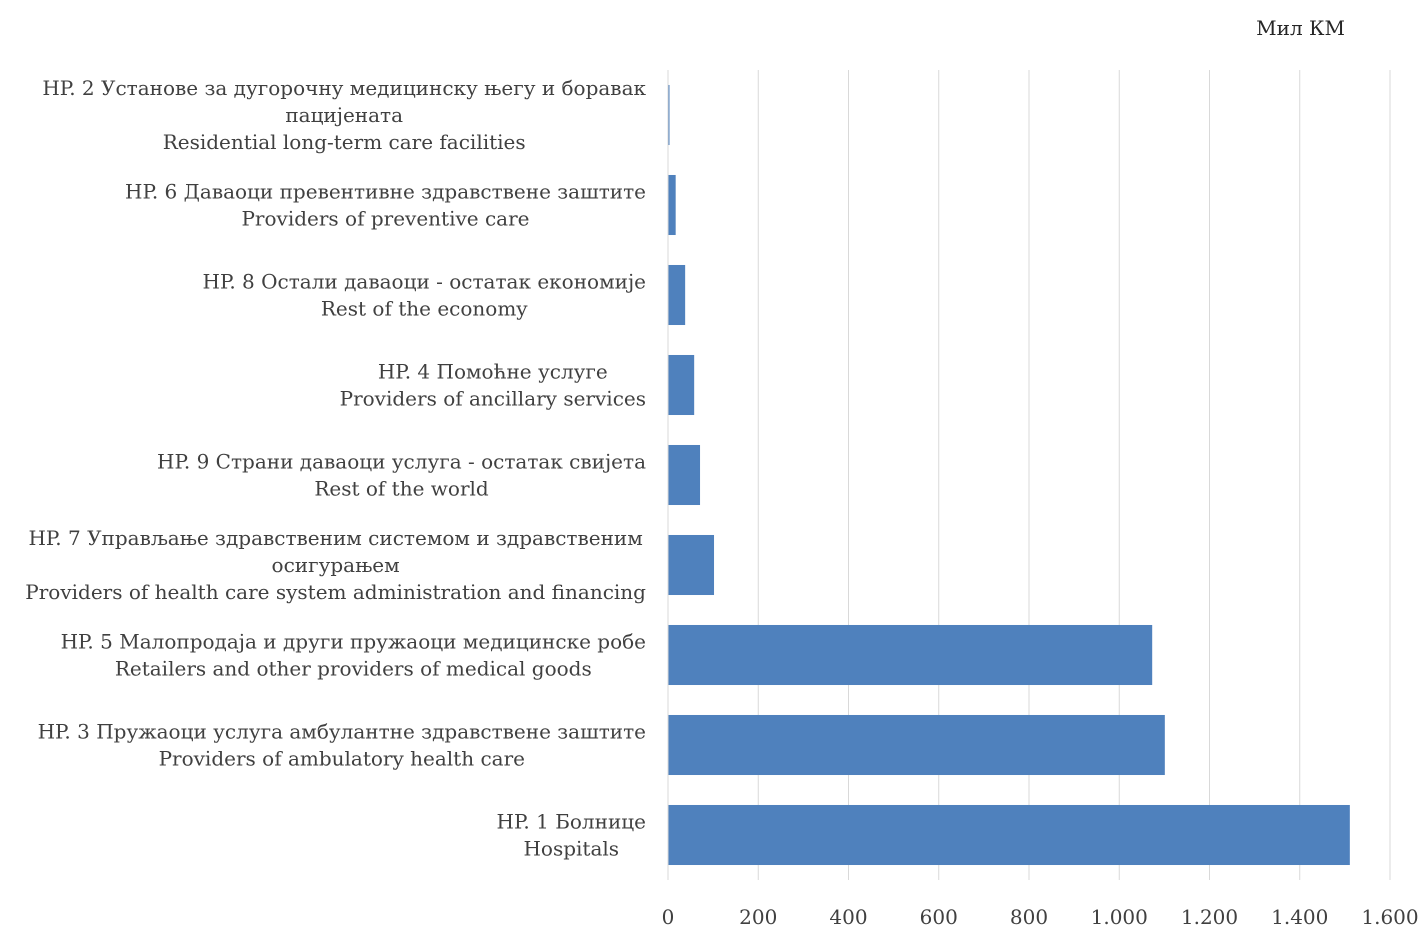  What do you see at coordinates (668, 915) in the screenshot?
I see `x-tick-label: 0` at bounding box center [668, 915].